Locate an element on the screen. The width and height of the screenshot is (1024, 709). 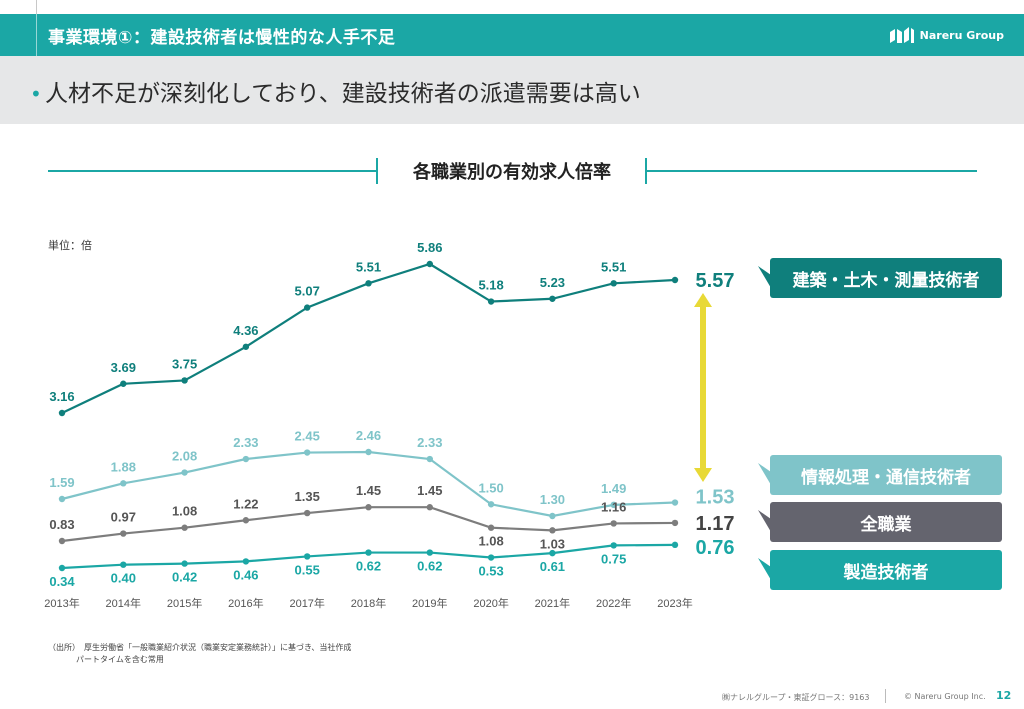
logo-text: Nareru Group is located at coordinates (961, 35).